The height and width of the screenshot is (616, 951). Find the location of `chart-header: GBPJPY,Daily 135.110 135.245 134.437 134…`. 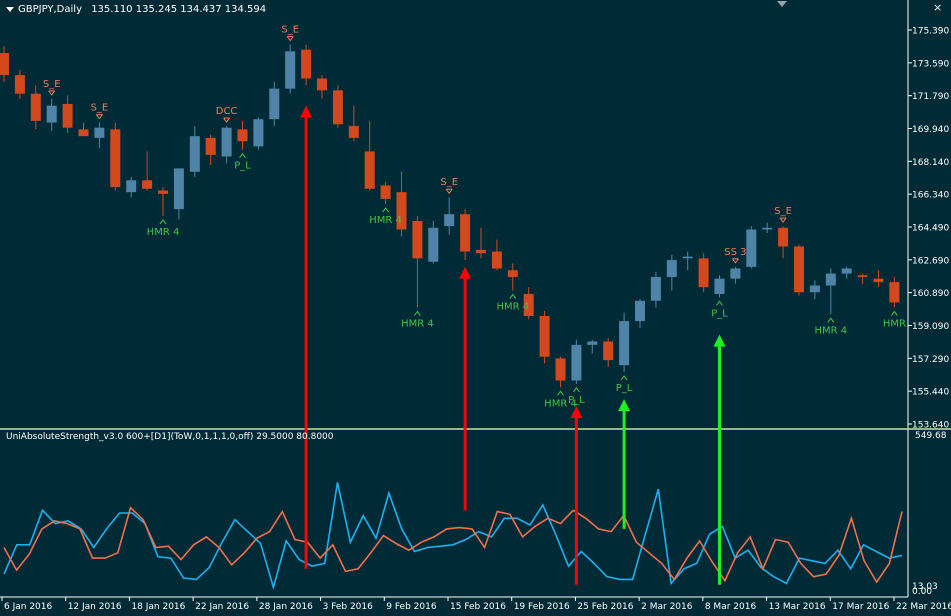

chart-header: GBPJPY,Daily 135.110 135.245 134.437 134… is located at coordinates (136, 9).